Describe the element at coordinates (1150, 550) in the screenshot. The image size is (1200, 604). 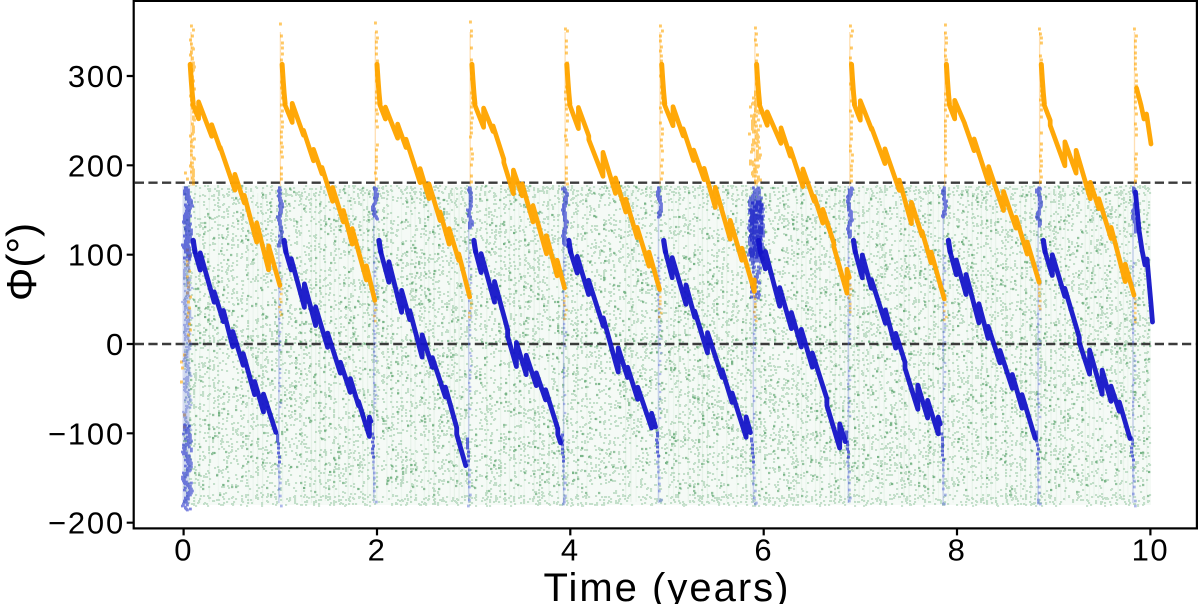
I see `svg-text: 10` at that location.